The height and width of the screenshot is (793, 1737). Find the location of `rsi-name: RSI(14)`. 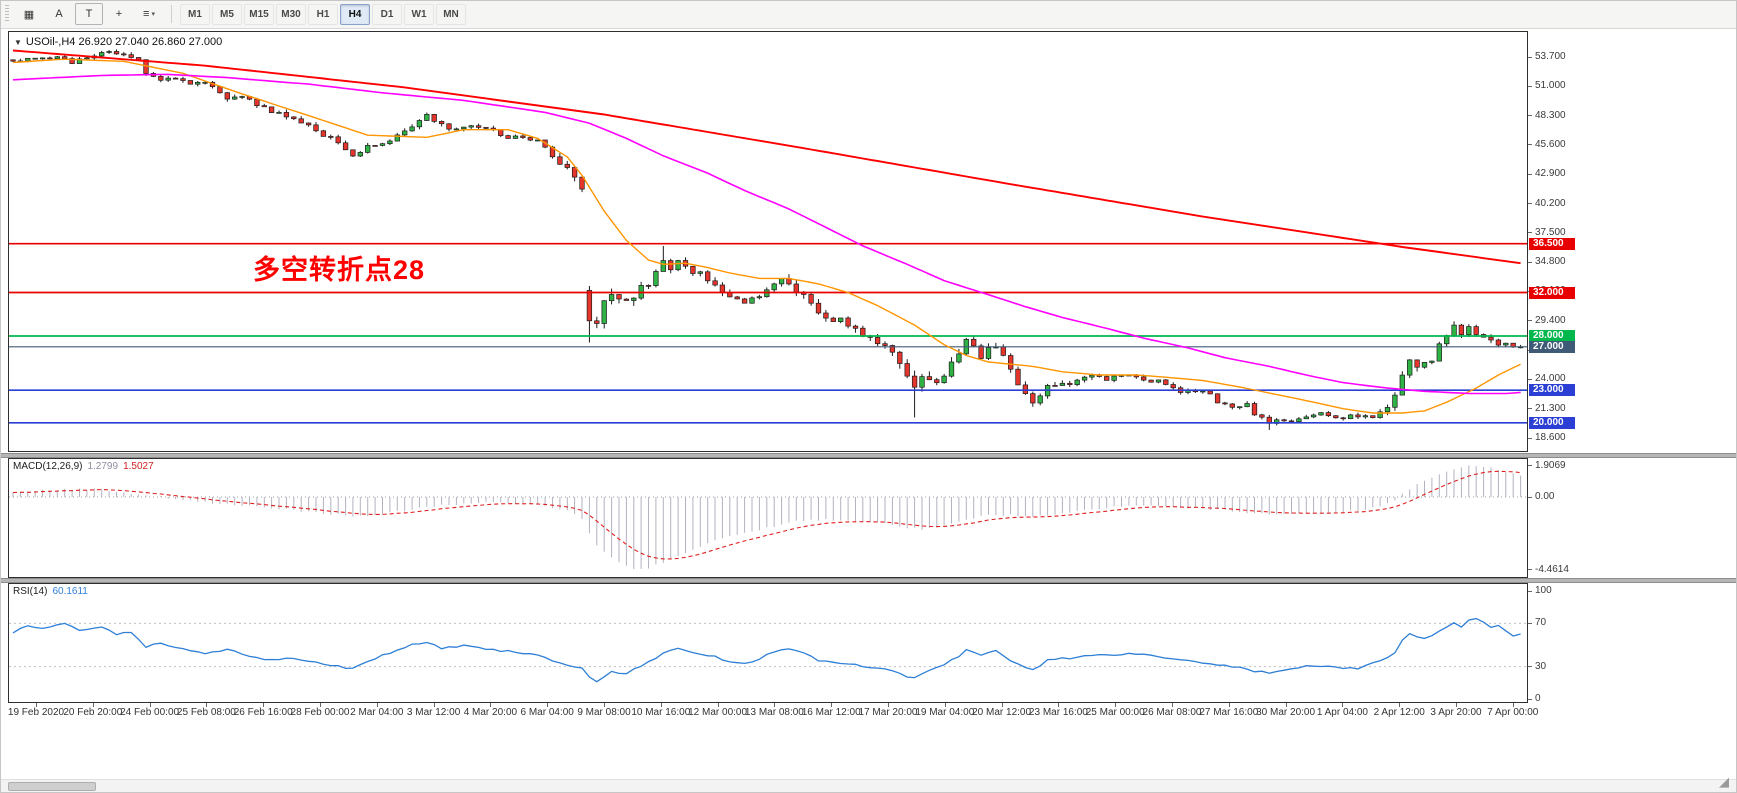

rsi-name: RSI(14) is located at coordinates (30, 591).